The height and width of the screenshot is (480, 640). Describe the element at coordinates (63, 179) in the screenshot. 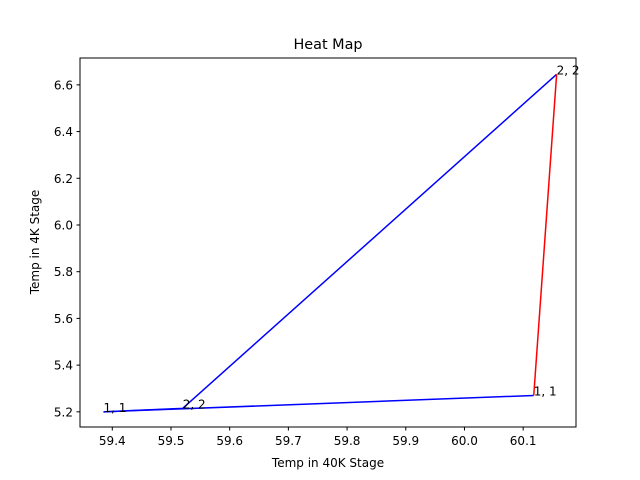

I see `y-tick-label: 6.2` at that location.